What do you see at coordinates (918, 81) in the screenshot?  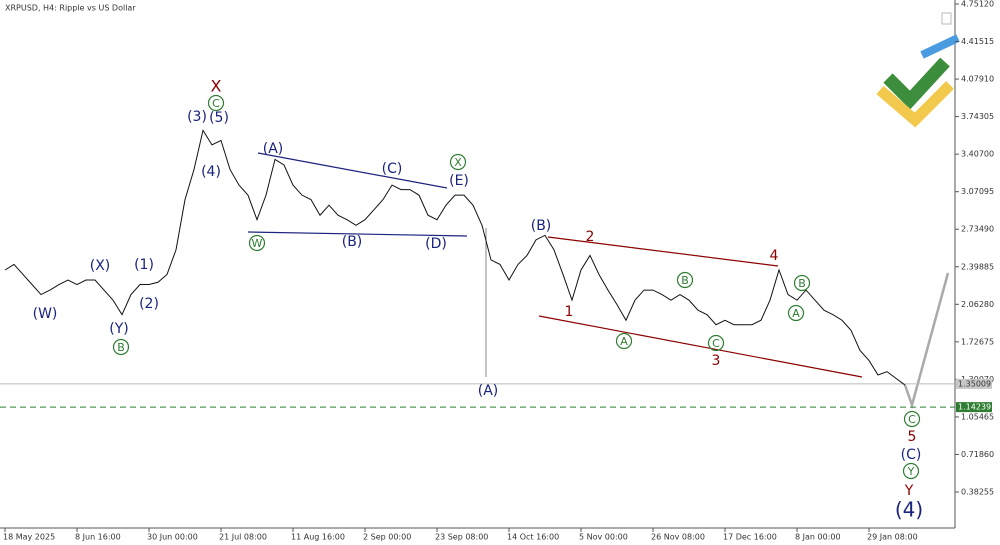 I see `logo` at bounding box center [918, 81].